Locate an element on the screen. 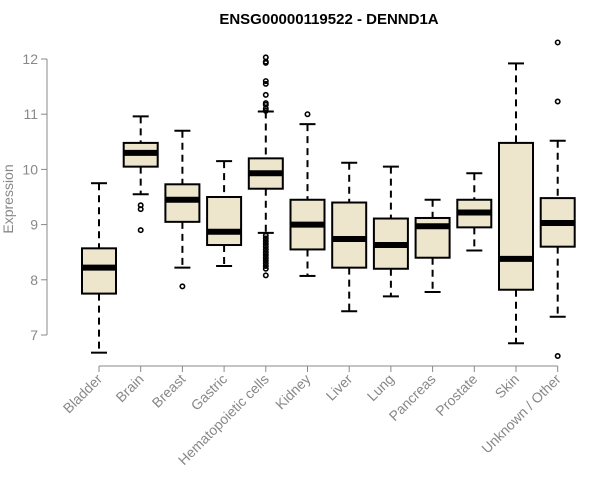 The width and height of the screenshot is (600, 500). y-tick-label: 11 is located at coordinates (30, 114).